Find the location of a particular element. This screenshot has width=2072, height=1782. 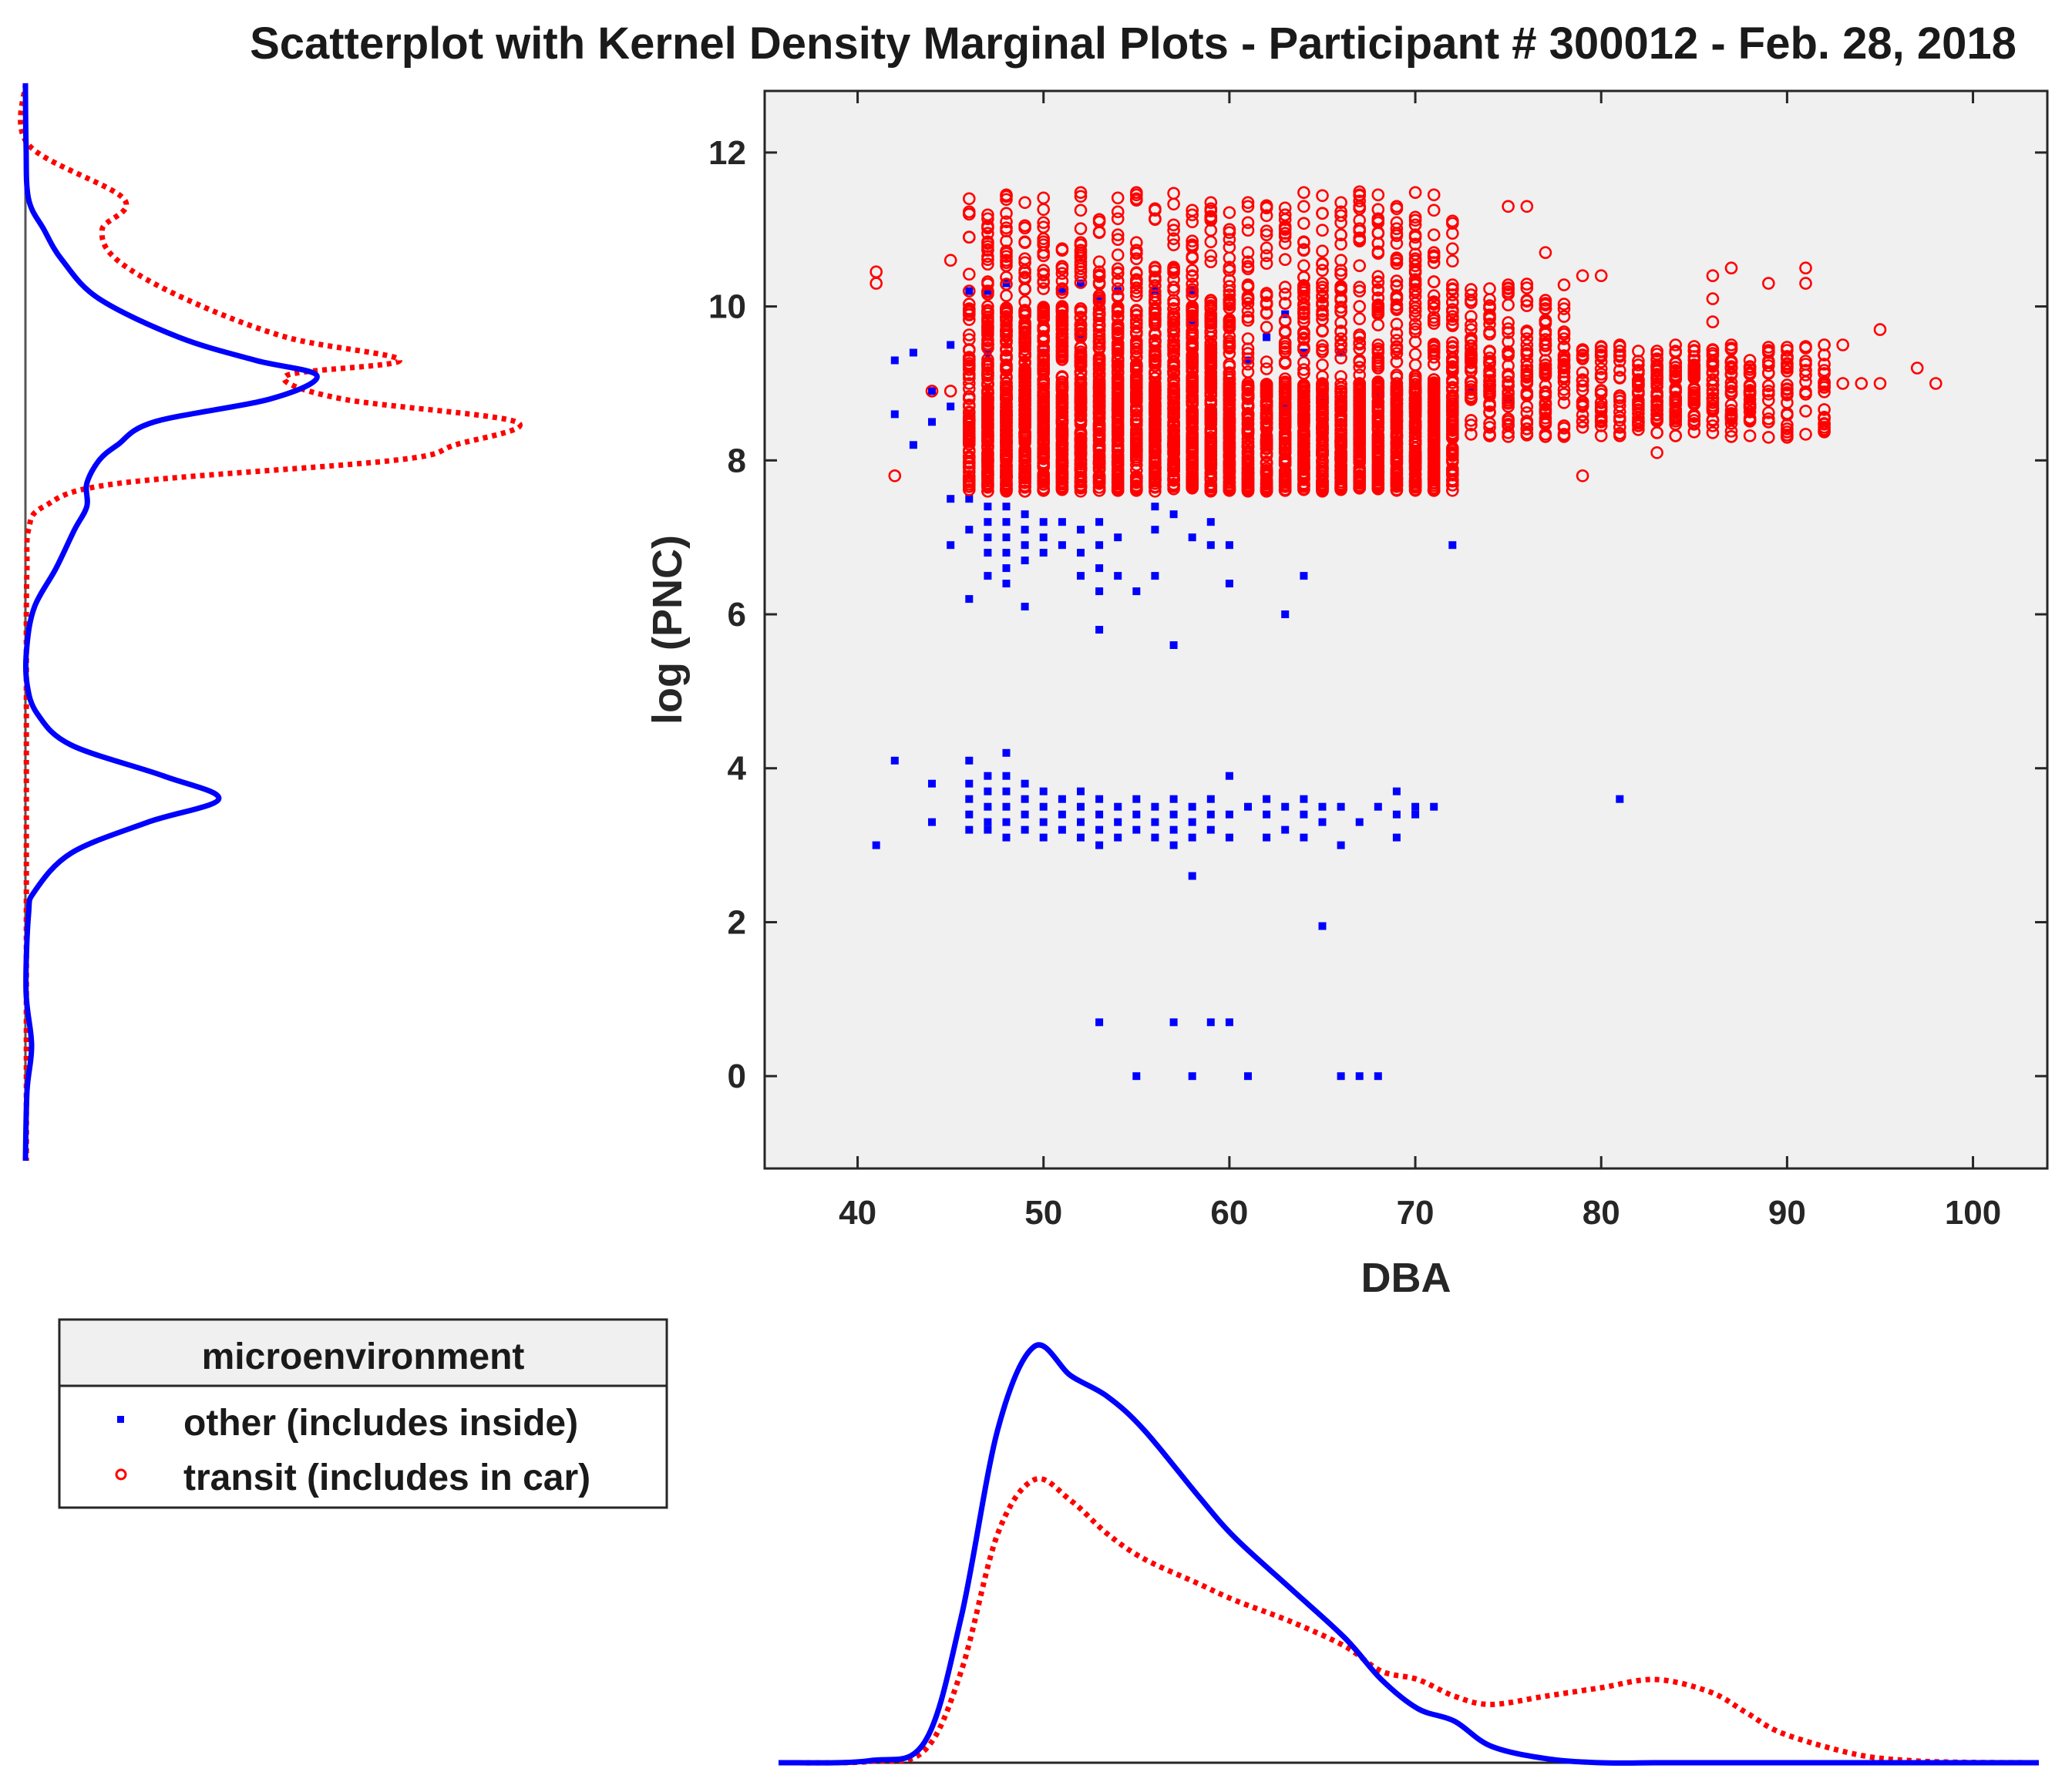

series-transit-points is located at coordinates (1406, 342).